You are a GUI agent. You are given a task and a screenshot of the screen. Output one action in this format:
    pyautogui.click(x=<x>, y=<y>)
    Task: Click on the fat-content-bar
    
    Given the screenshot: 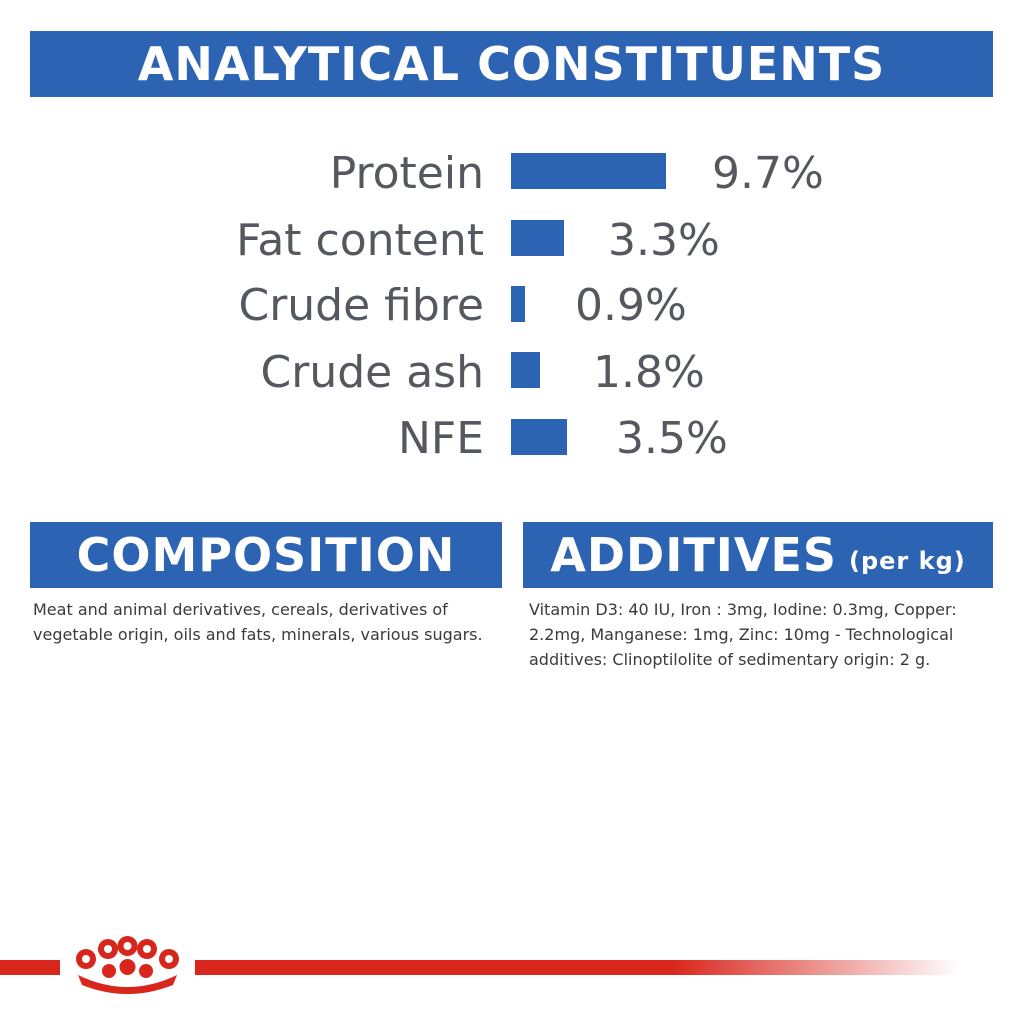 What is the action you would take?
    pyautogui.click(x=537, y=238)
    